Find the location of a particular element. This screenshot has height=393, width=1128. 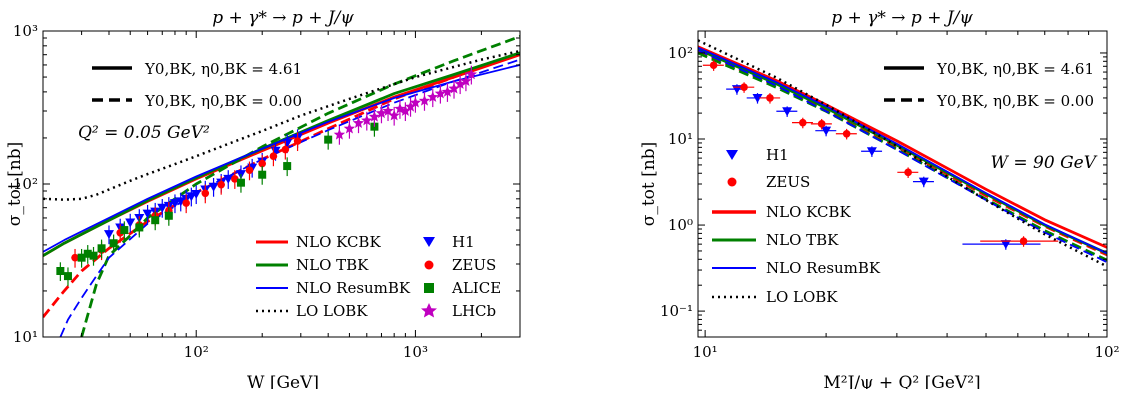

chart-2-annotation-w: W = 90 GeV is located at coordinates (1044, 163).